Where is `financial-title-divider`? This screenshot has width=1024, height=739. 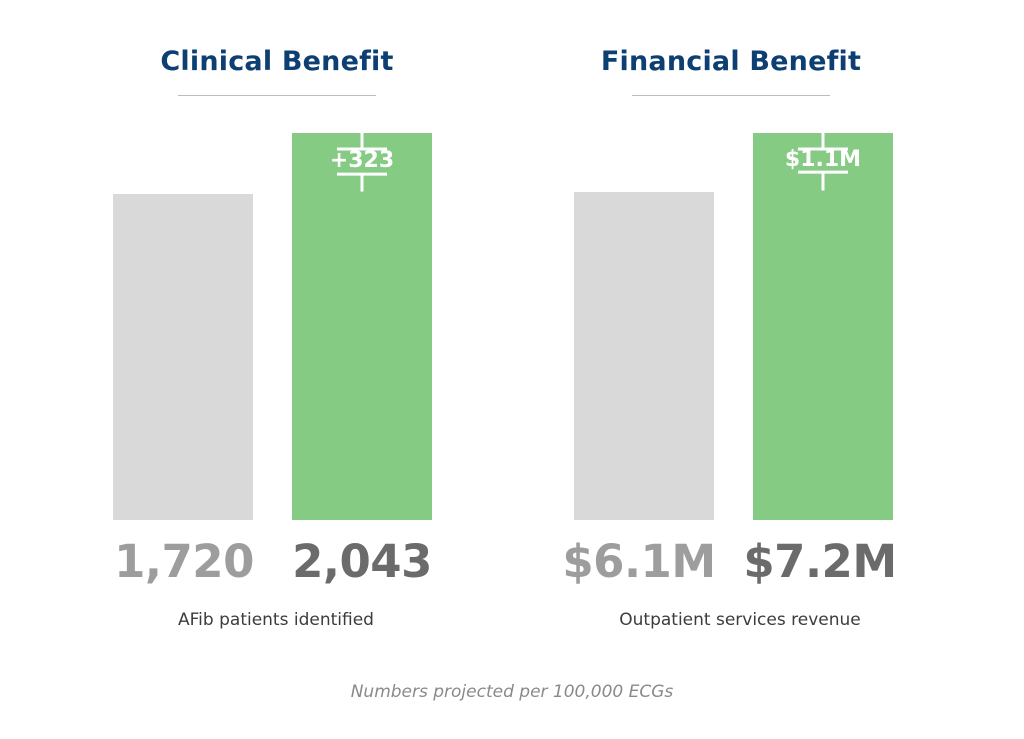 financial-title-divider is located at coordinates (731, 95).